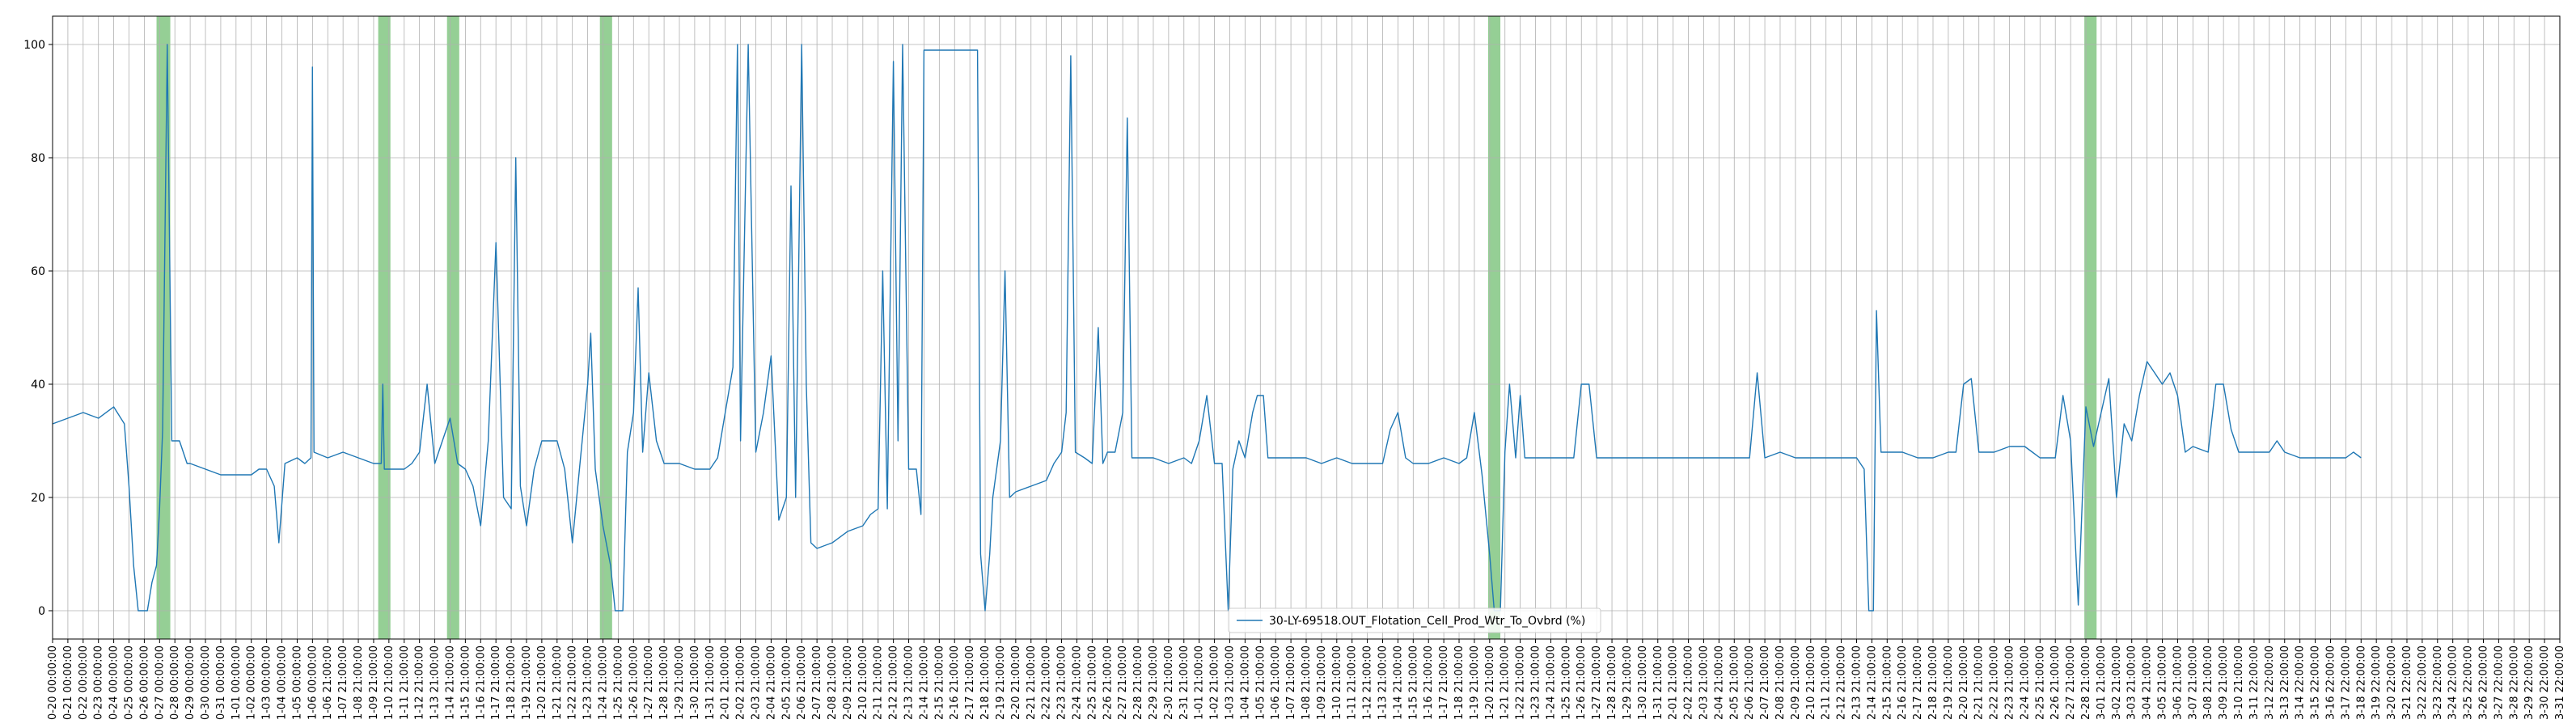 Image resolution: width=2576 pixels, height=728 pixels. What do you see at coordinates (1291, 682) in the screenshot?
I see `x-tick-label-81: 1-07 21:00:00` at bounding box center [1291, 682].